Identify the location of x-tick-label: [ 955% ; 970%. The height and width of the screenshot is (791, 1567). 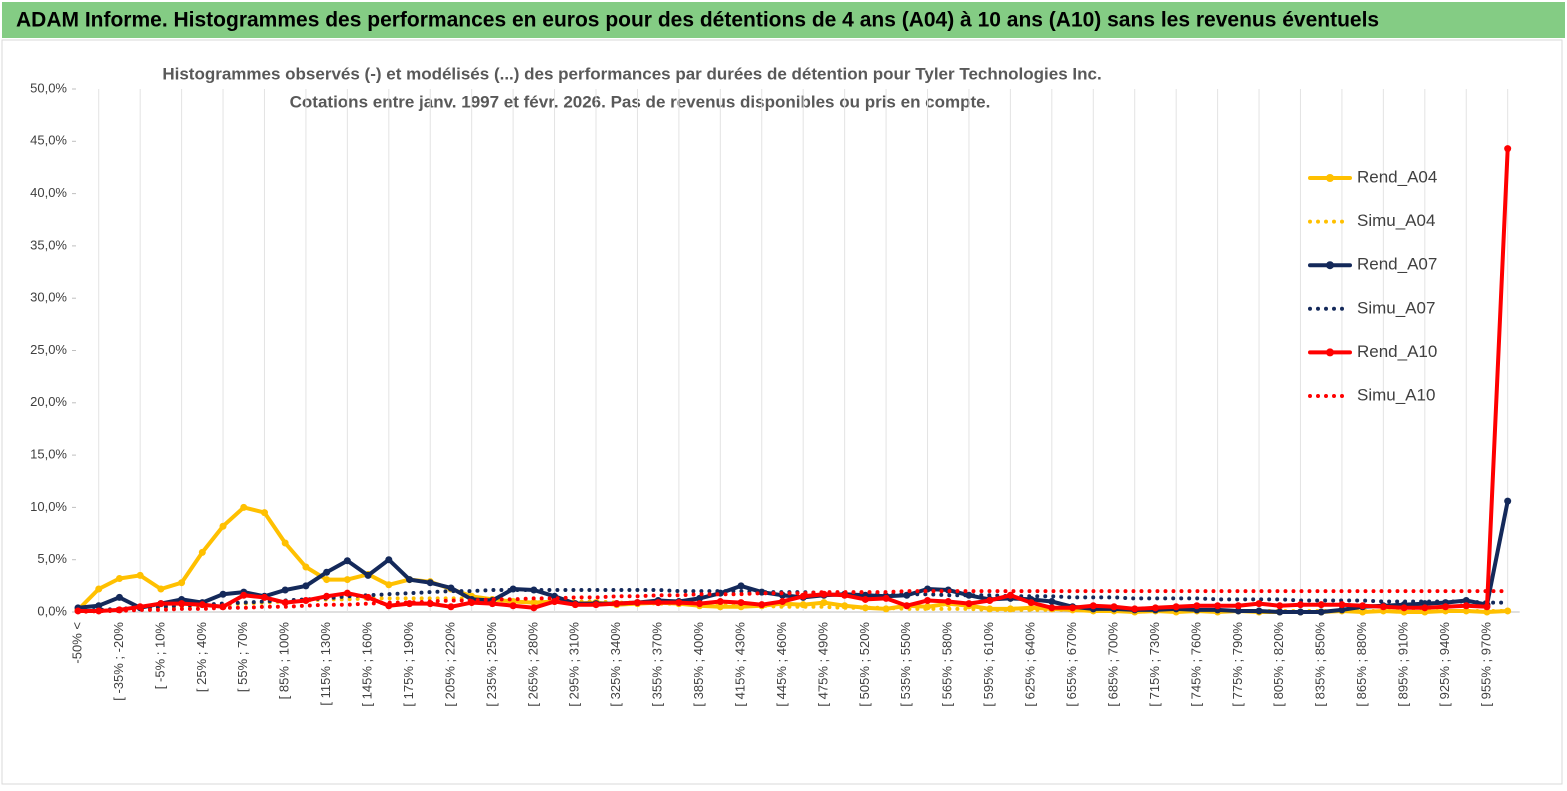
(1485, 664).